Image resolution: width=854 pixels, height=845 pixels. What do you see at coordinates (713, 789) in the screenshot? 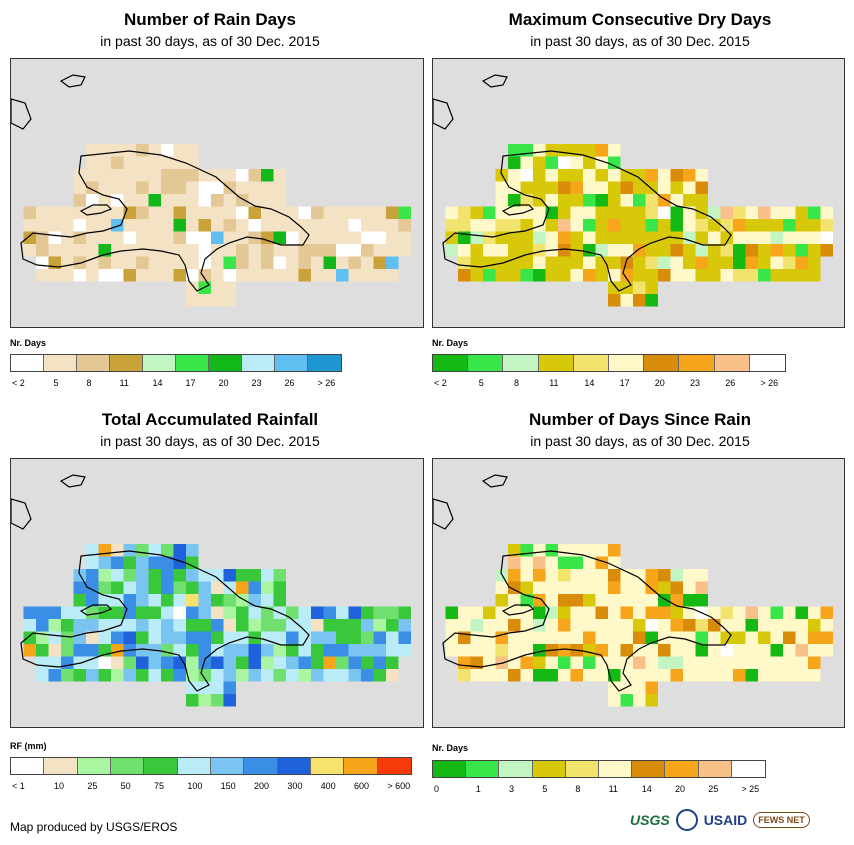
I see `legend-label: 25` at bounding box center [713, 789].